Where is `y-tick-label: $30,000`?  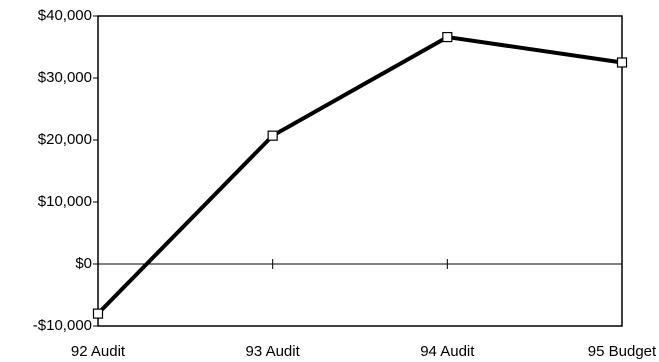 y-tick-label: $30,000 is located at coordinates (65, 77).